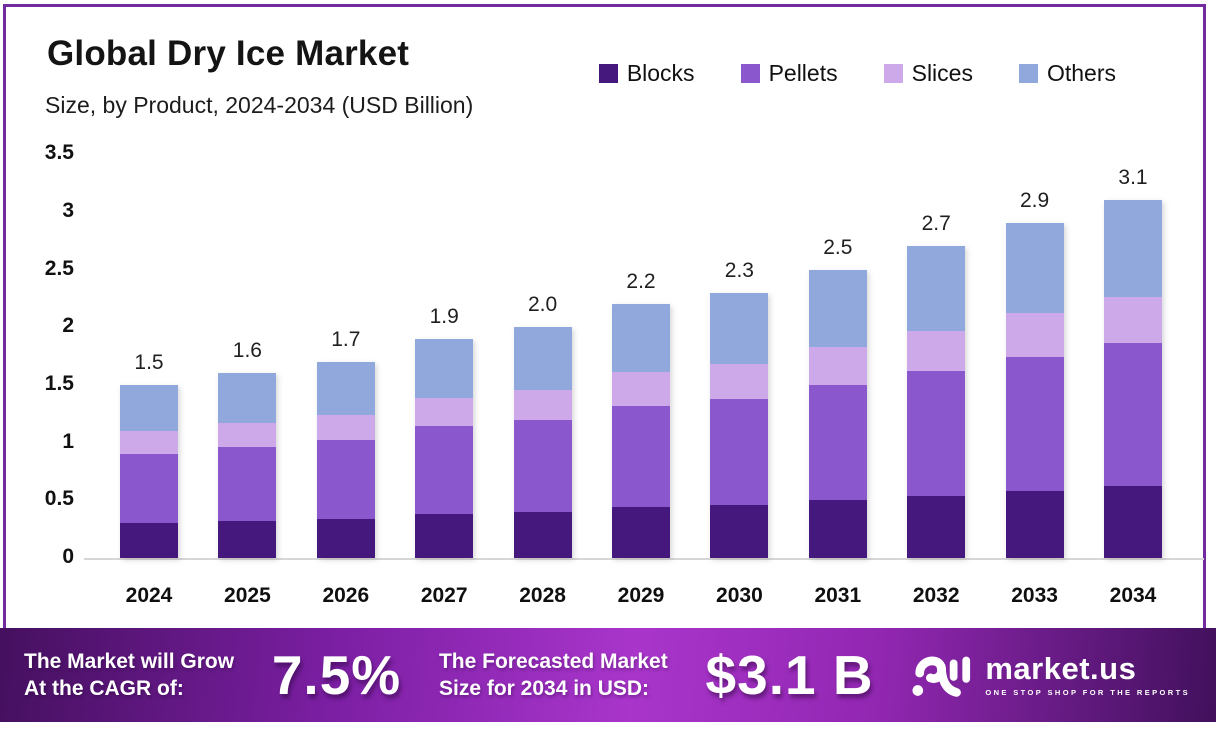 The height and width of the screenshot is (742, 1216). What do you see at coordinates (641, 389) in the screenshot?
I see `bar-2029-segment-slices` at bounding box center [641, 389].